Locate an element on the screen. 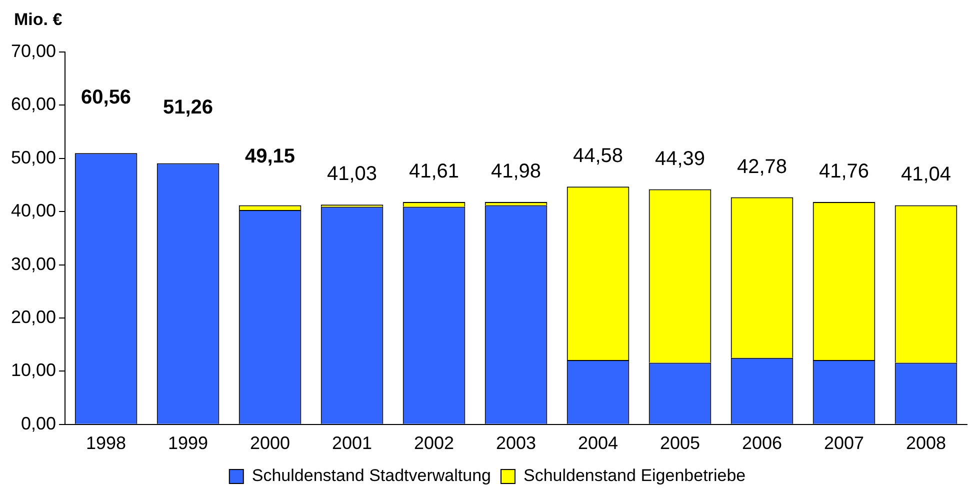 The height and width of the screenshot is (503, 979). x-tick-label: 2000 is located at coordinates (270, 443).